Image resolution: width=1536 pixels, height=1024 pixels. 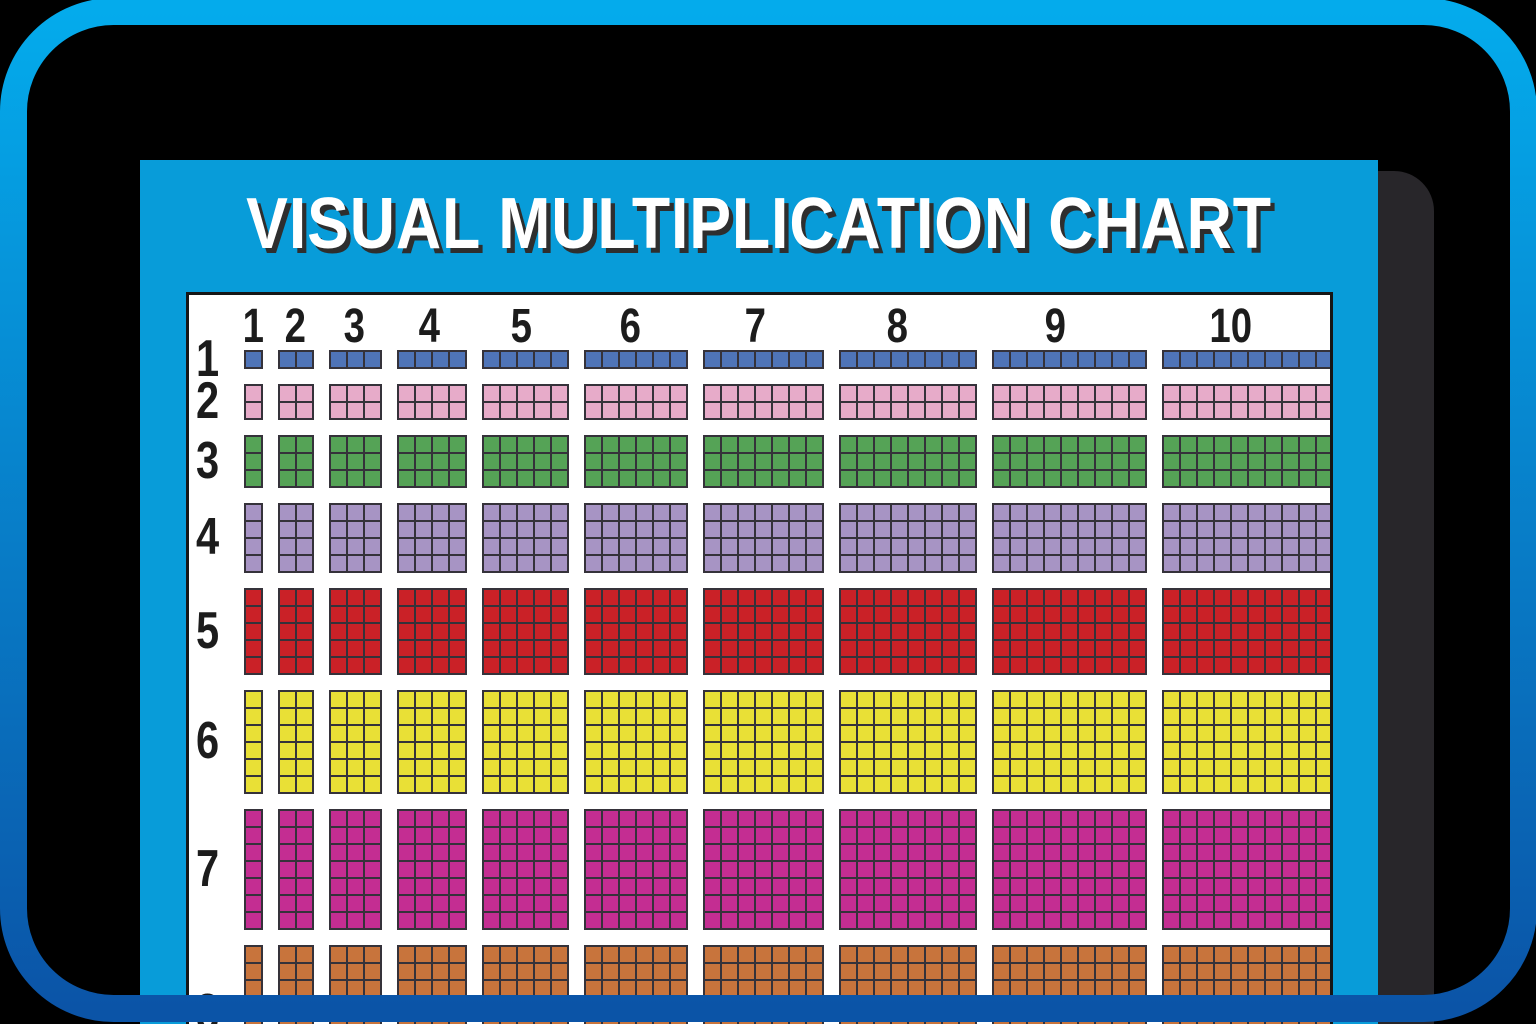 I want to click on cell-6x6, so click(x=636, y=742).